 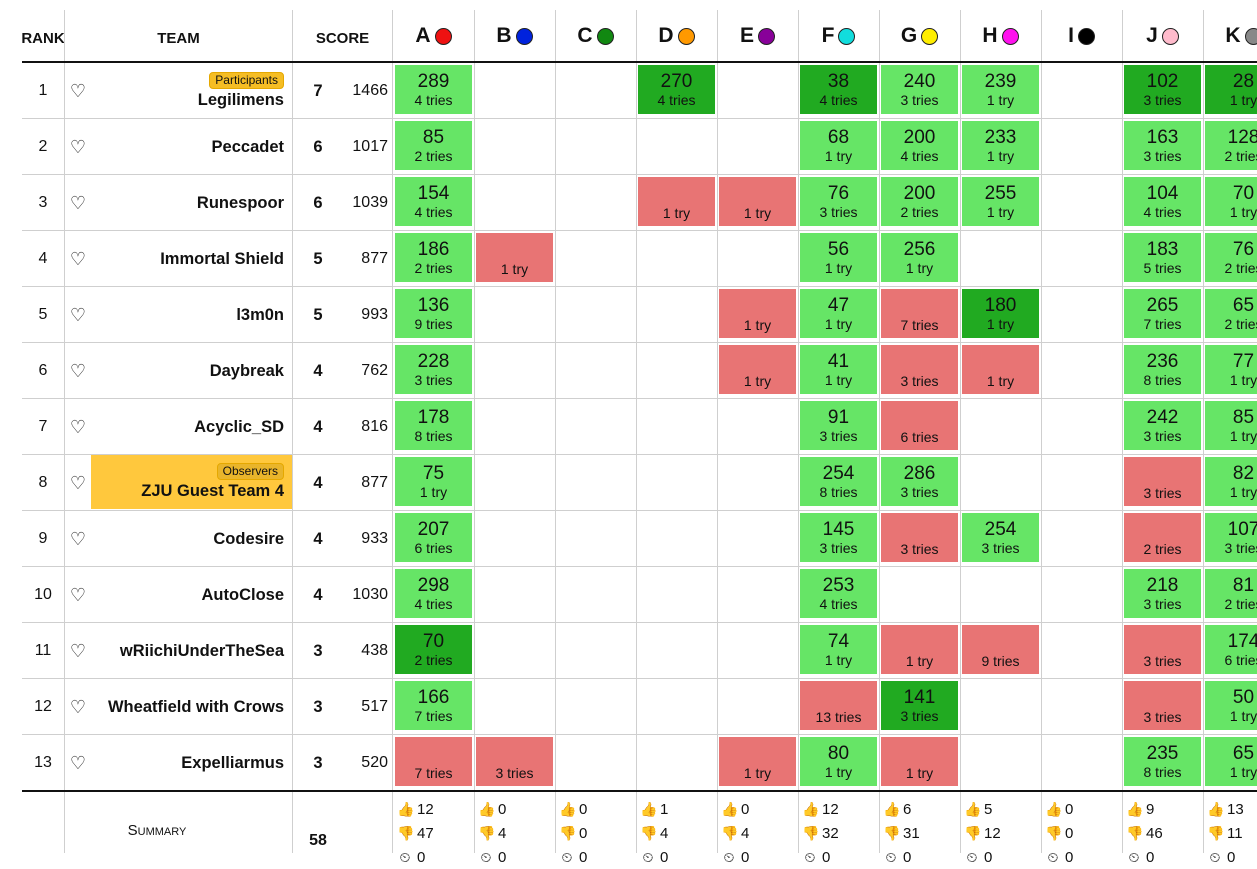 I want to click on team-cell: Expelliarmus, so click(x=191, y=763).